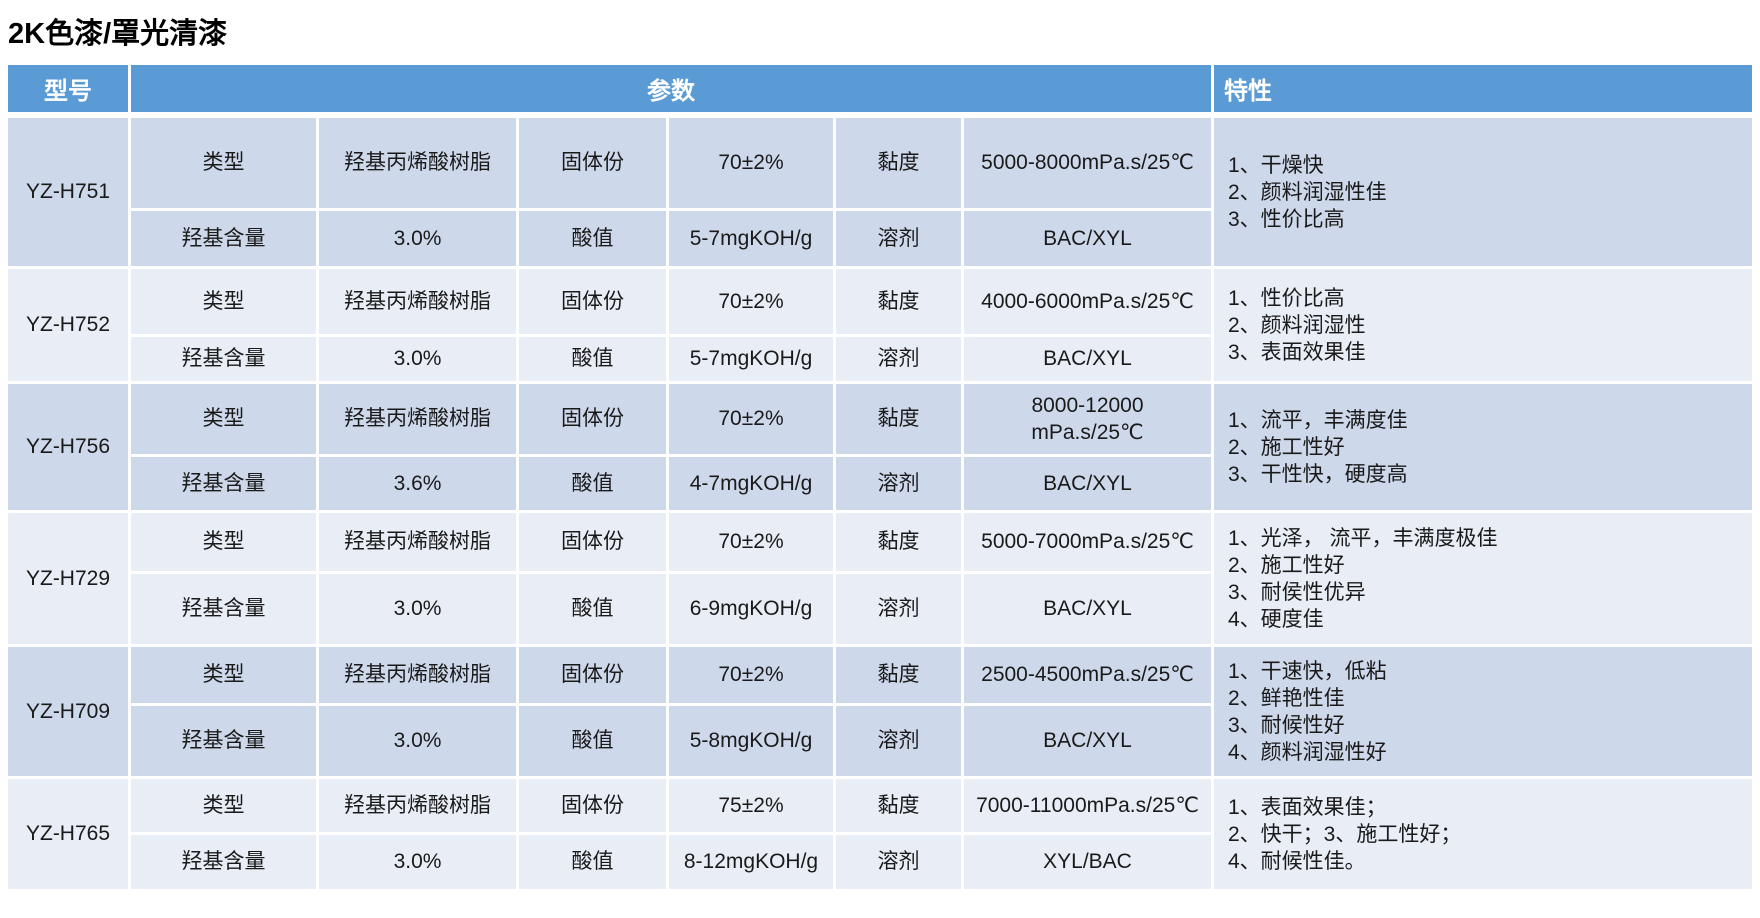 Image resolution: width=1760 pixels, height=918 pixels. I want to click on param-value-cell: 8-12mgKOH/g, so click(751, 862).